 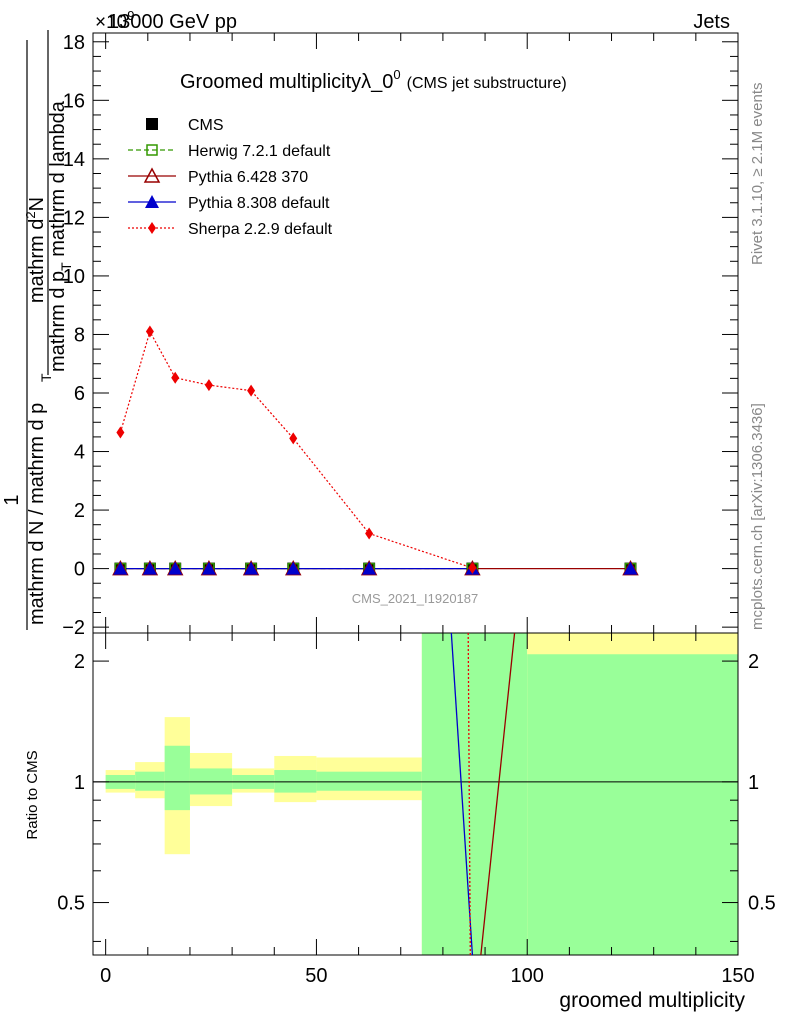 What do you see at coordinates (737, 976) in the screenshot?
I see `x-tick-label-150: 150` at bounding box center [737, 976].